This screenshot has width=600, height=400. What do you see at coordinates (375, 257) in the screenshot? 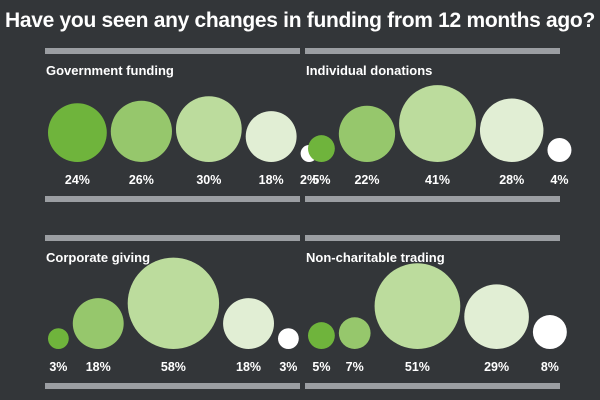
I see `panel-title: Non-charitable trading` at bounding box center [375, 257].